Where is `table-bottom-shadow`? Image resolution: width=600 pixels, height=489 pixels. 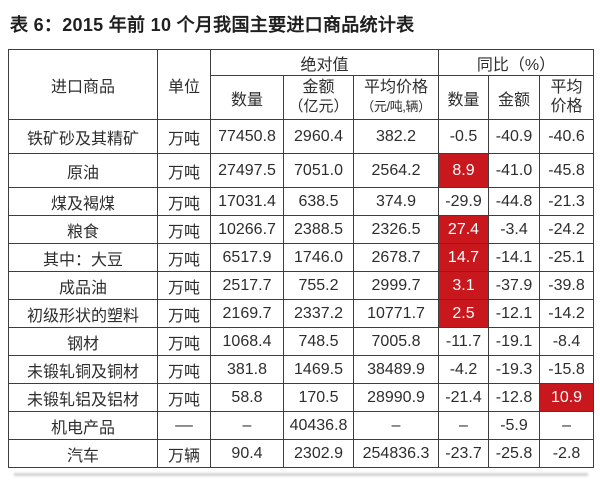 table-bottom-shadow is located at coordinates (301, 474).